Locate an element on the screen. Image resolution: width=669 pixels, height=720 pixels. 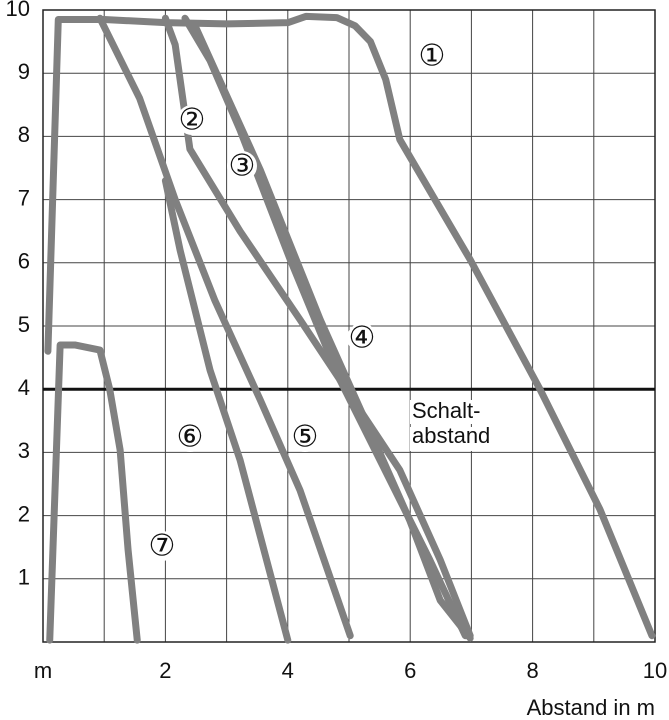
series-label: ① is located at coordinates (432, 56).